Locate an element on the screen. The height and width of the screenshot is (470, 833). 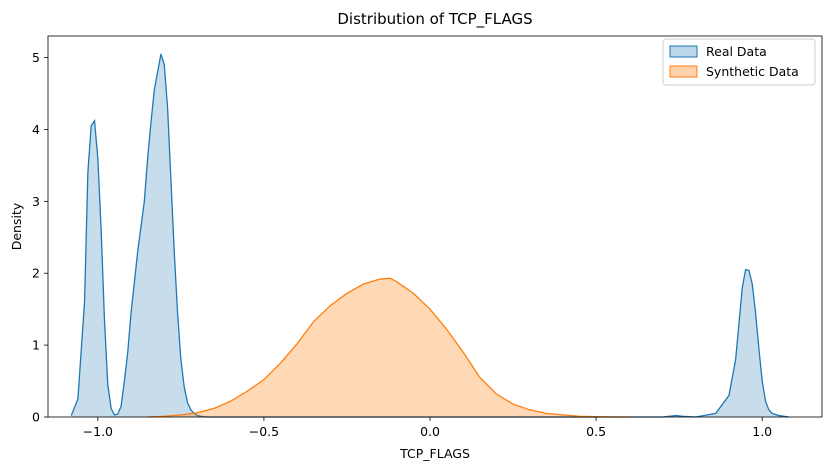
legend-label: Synthetic Data is located at coordinates (752, 71).